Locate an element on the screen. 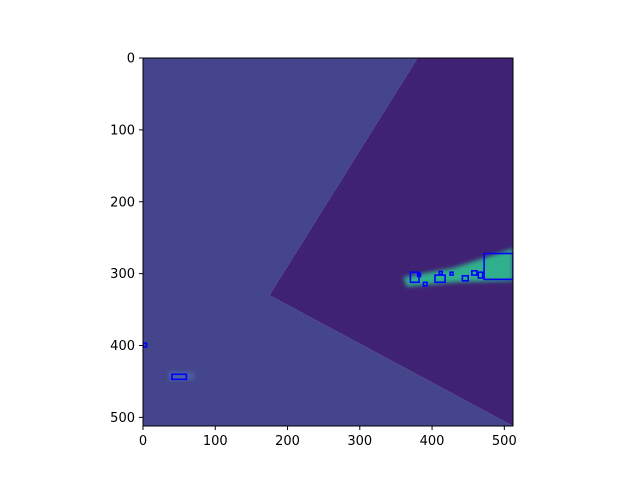 The height and width of the screenshot is (480, 640). y-tick-label-0: 0 is located at coordinates (131, 59).